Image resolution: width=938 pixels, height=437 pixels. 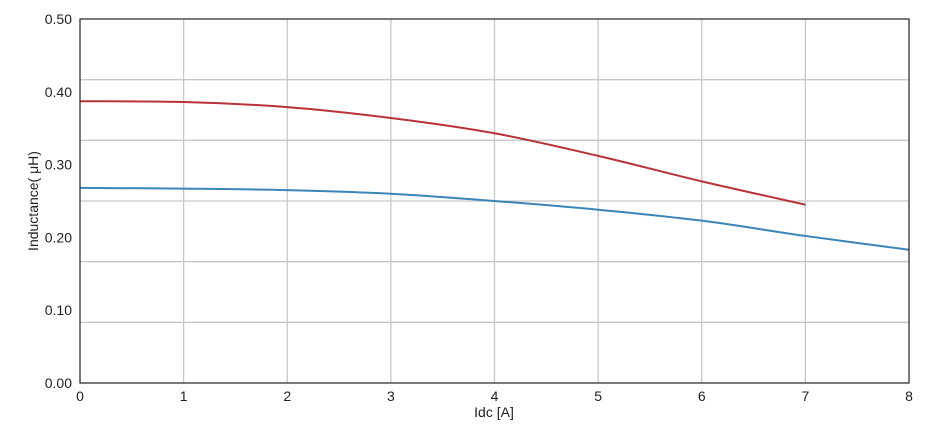 What do you see at coordinates (184, 396) in the screenshot?
I see `x-tick-label: 1` at bounding box center [184, 396].